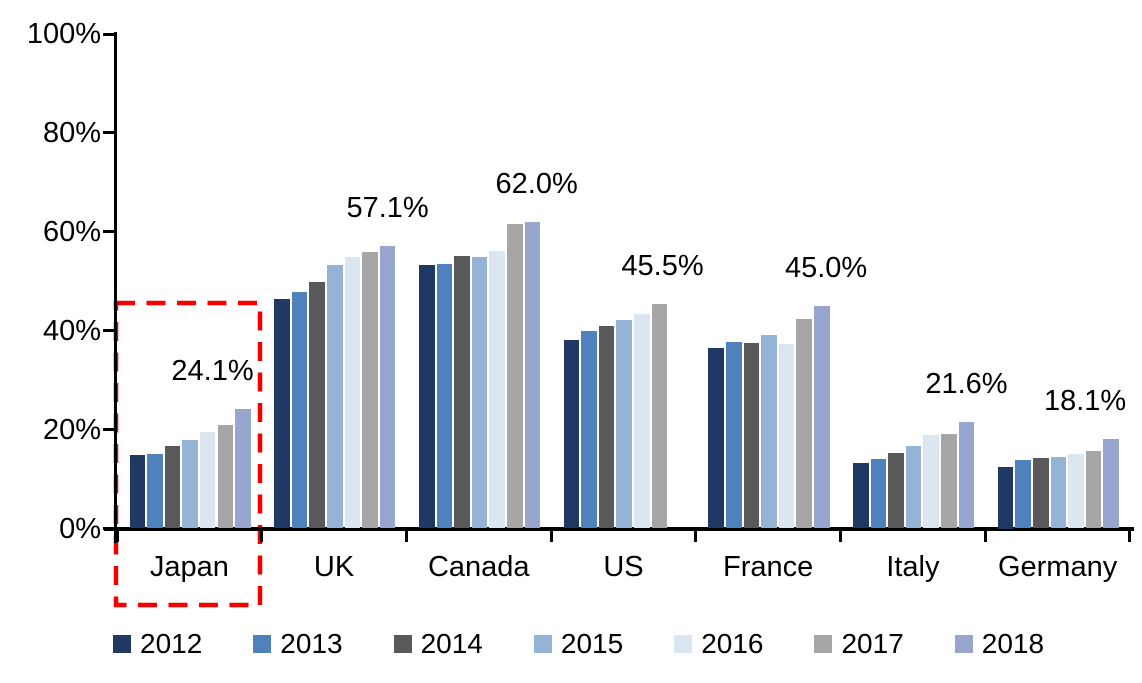 The image size is (1142, 683). Describe the element at coordinates (171, 643) in the screenshot. I see `legend-label: 2012` at that location.